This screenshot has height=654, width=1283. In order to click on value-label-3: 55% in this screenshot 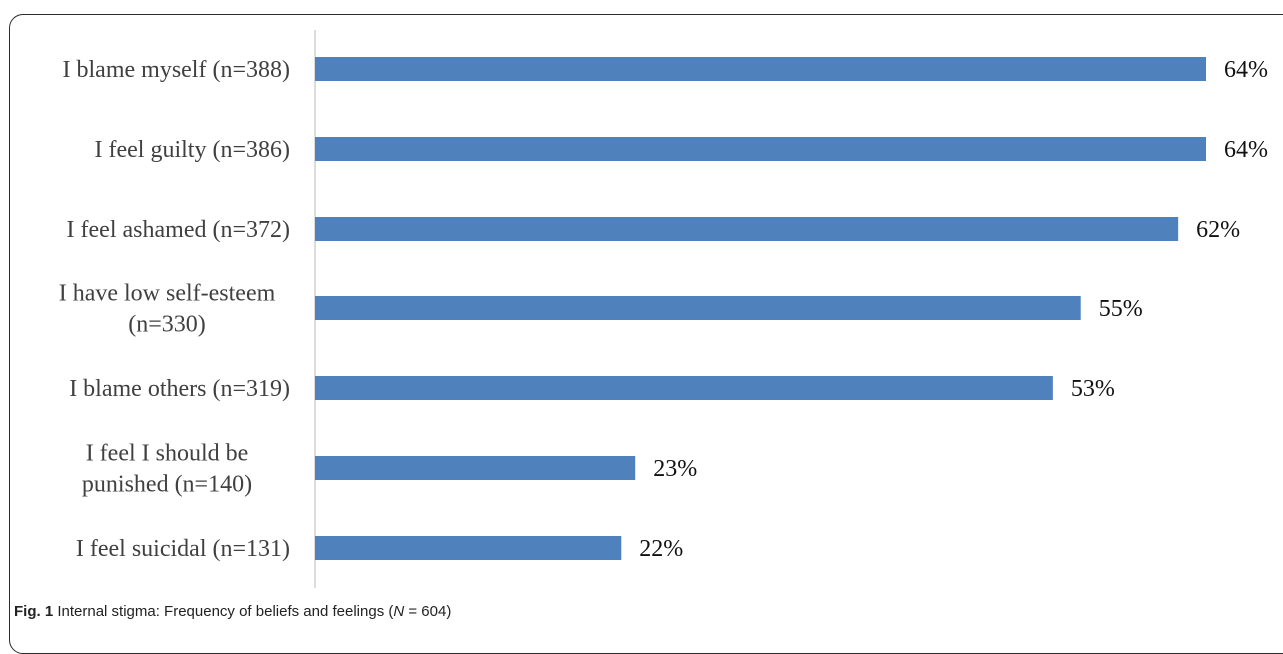, I will do `click(1121, 309)`.